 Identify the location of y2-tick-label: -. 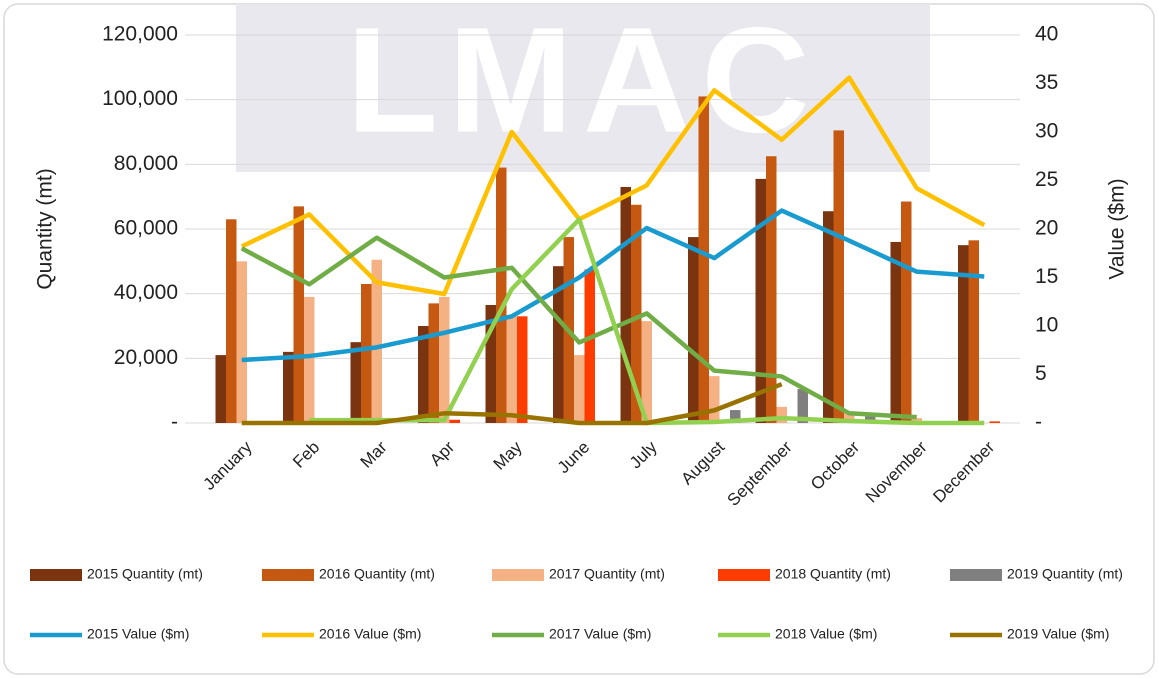
(1038, 422).